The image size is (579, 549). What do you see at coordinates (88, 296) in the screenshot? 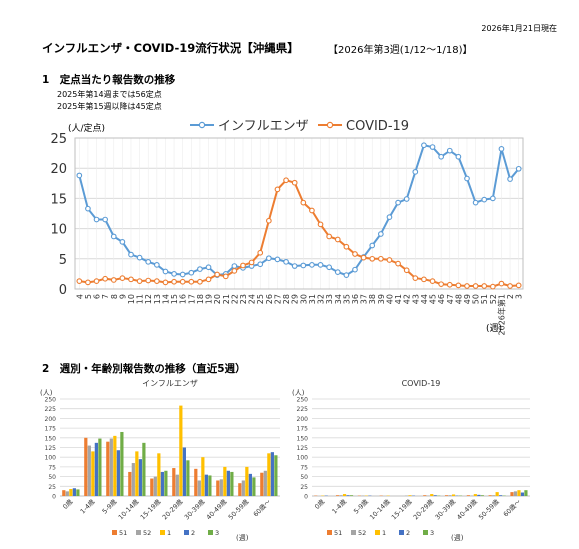
I see `x-tick-label: 5` at bounding box center [88, 296].